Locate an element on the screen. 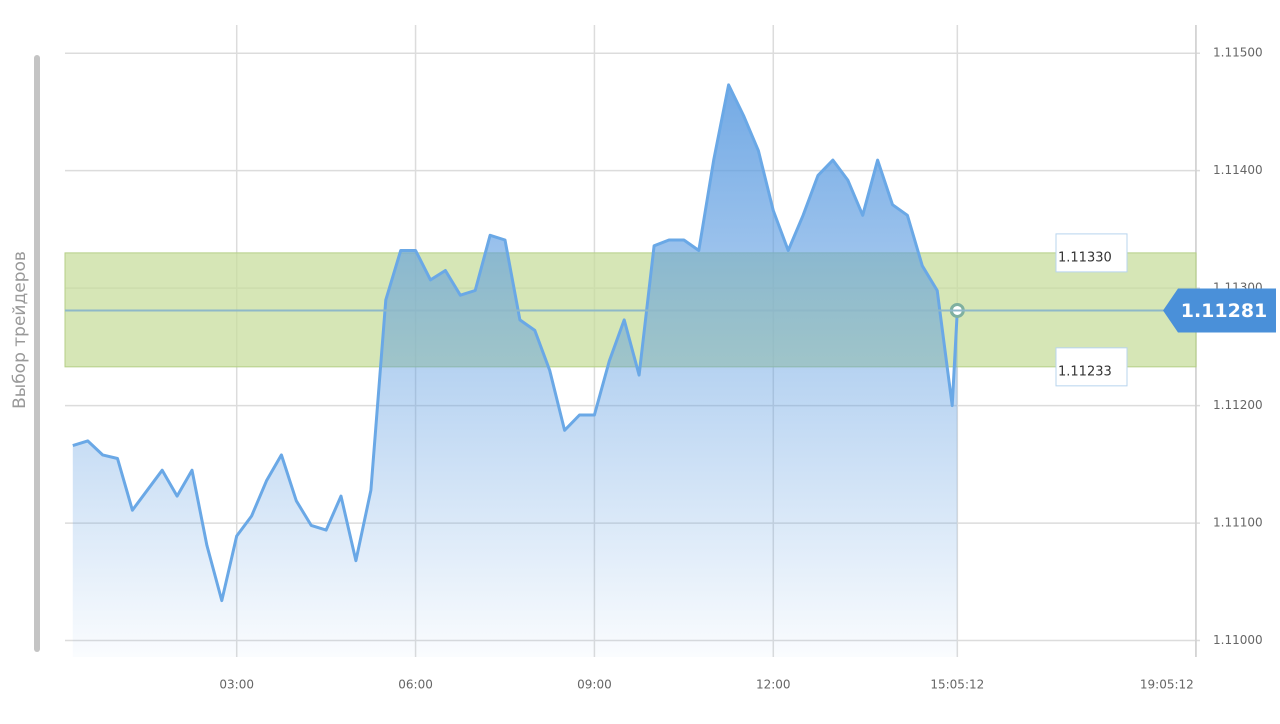 The height and width of the screenshot is (724, 1280). x-tick-label: 03:00 is located at coordinates (236, 685).